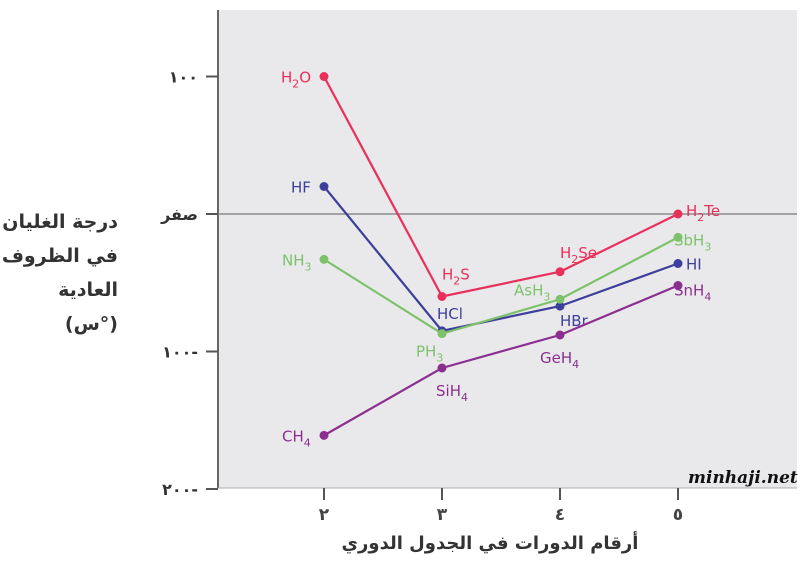  I want to click on y-axis-label: درجة الغليان في الظروف العادية (°س), so click(59, 273).